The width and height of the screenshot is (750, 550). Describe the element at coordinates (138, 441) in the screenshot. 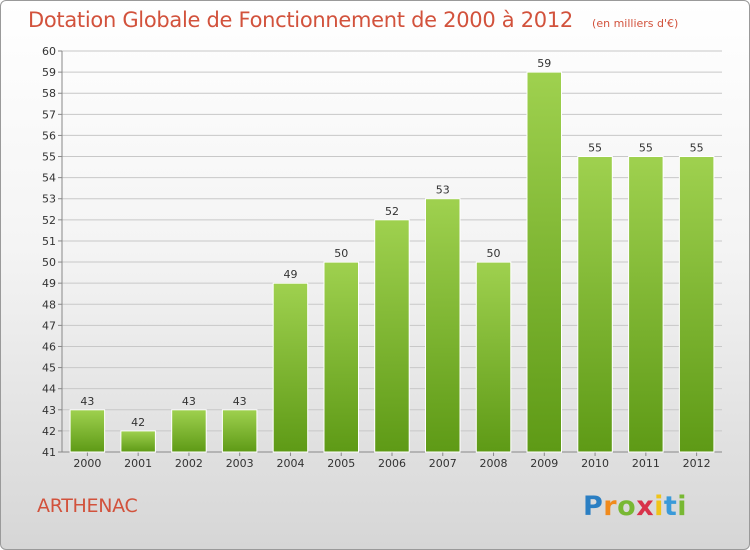

I see `bar-2001` at that location.